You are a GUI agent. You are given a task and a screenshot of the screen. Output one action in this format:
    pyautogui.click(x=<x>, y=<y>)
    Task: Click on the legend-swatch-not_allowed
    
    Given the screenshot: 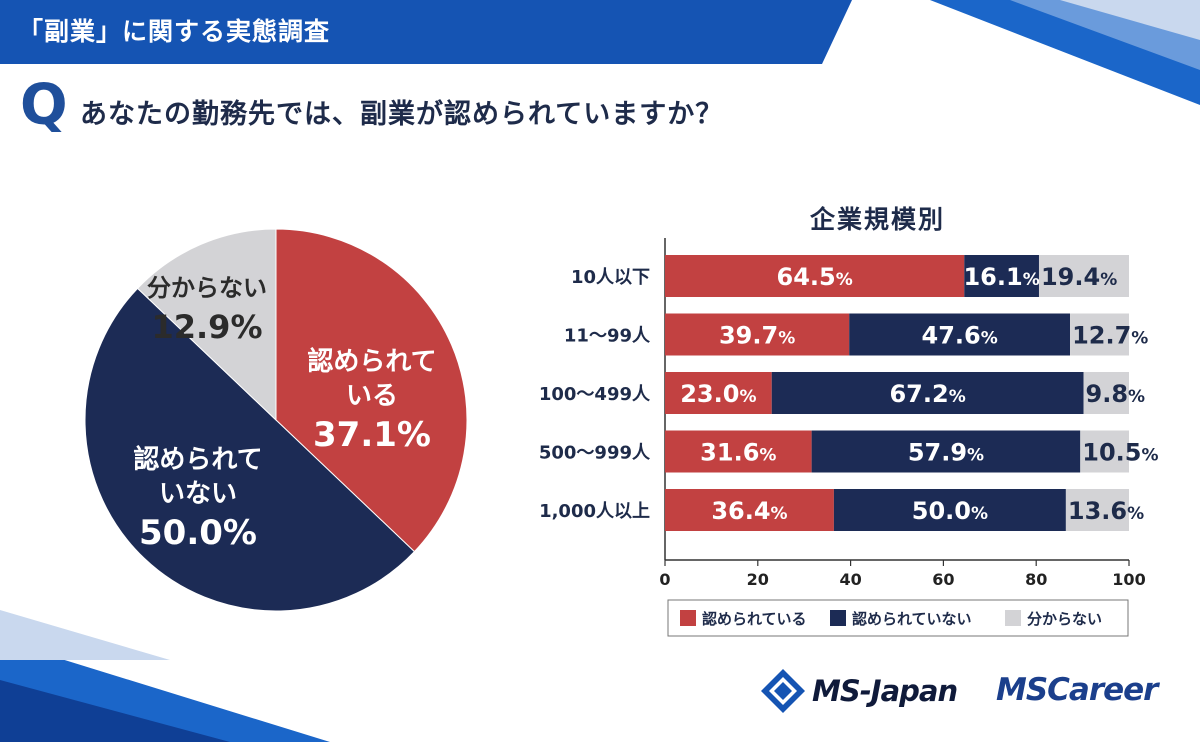 What is the action you would take?
    pyautogui.click(x=838, y=618)
    